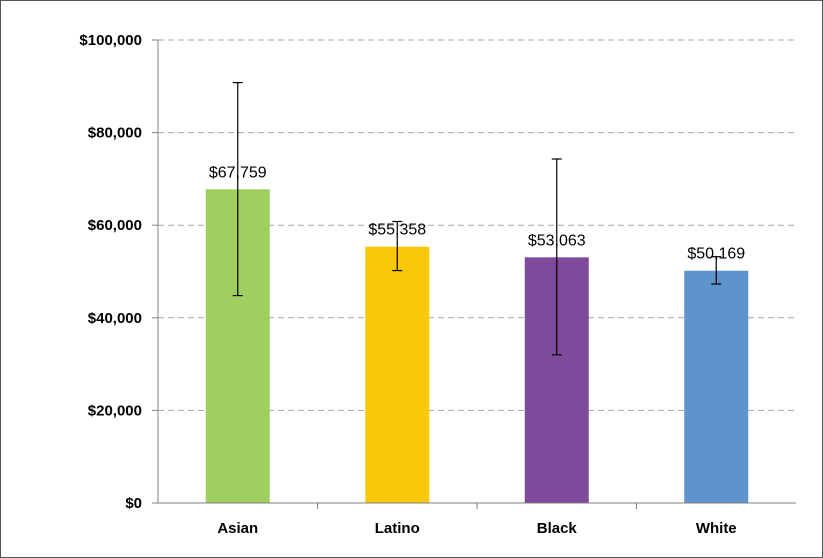 Image resolution: width=823 pixels, height=558 pixels. Describe the element at coordinates (397, 375) in the screenshot. I see `bar-latino` at that location.